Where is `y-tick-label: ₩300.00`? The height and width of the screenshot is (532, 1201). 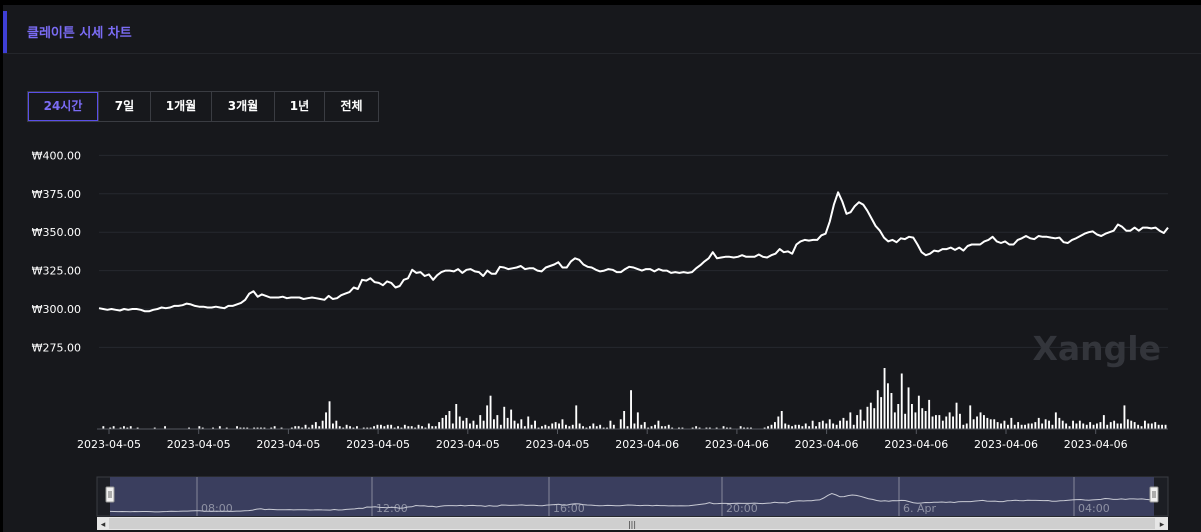
y-tick-label: ₩300.00 is located at coordinates (56, 309).